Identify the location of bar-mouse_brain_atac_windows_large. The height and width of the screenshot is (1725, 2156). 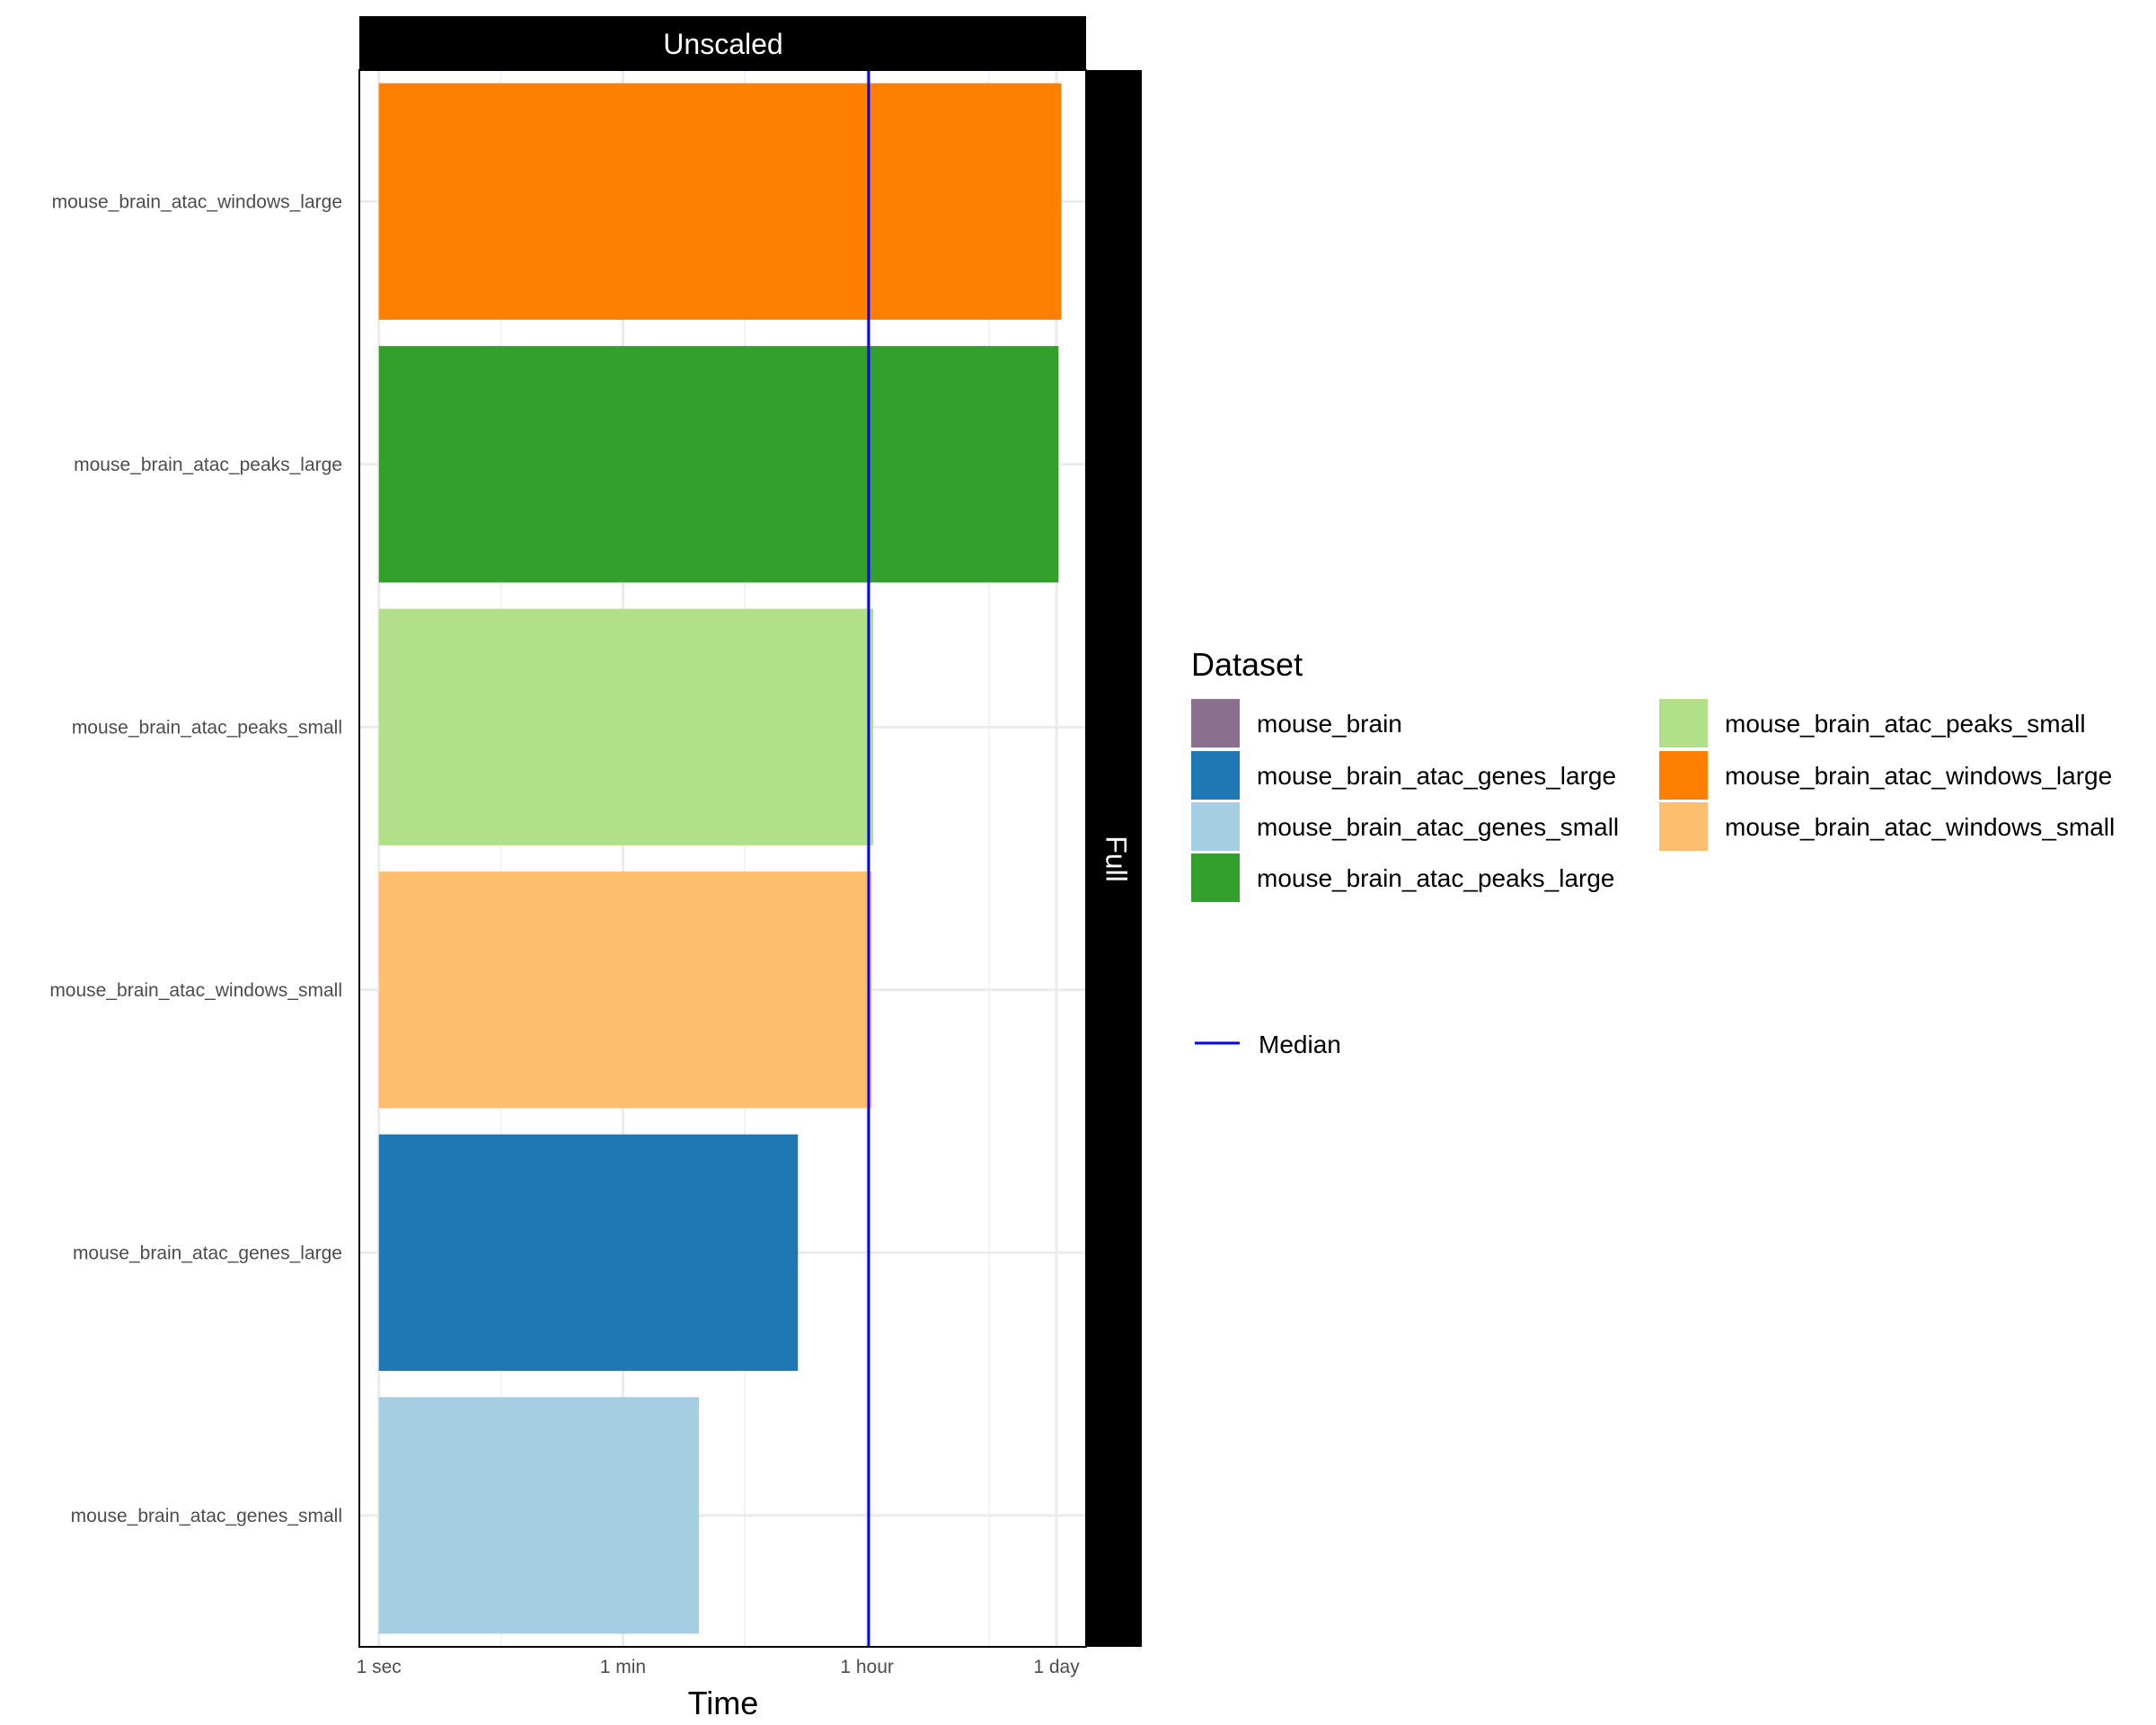
(720, 201).